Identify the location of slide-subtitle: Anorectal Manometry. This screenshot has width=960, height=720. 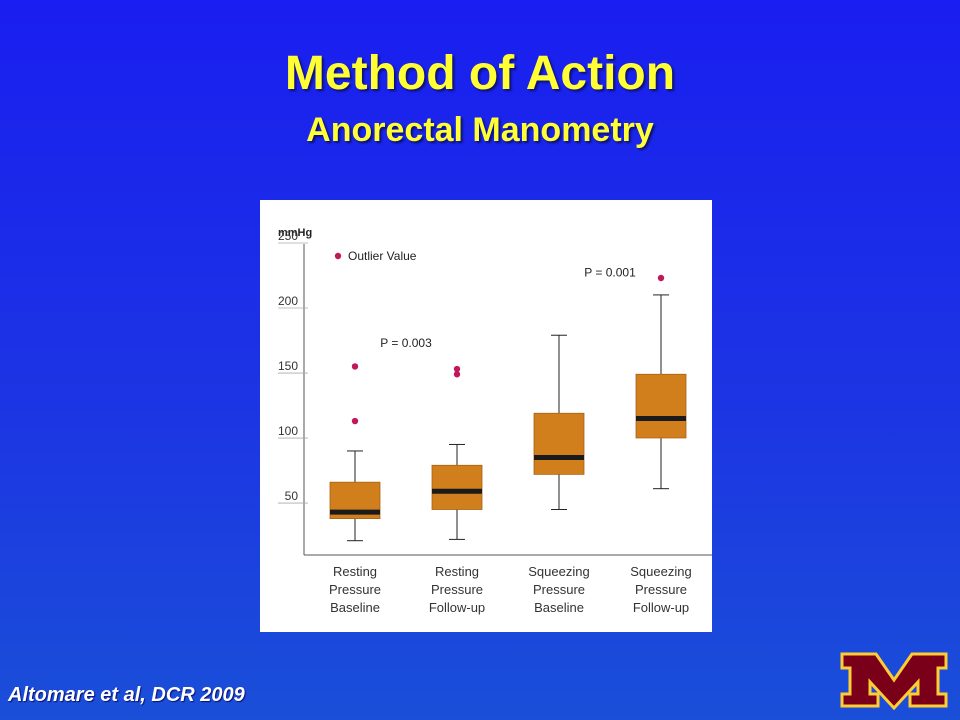
(480, 130).